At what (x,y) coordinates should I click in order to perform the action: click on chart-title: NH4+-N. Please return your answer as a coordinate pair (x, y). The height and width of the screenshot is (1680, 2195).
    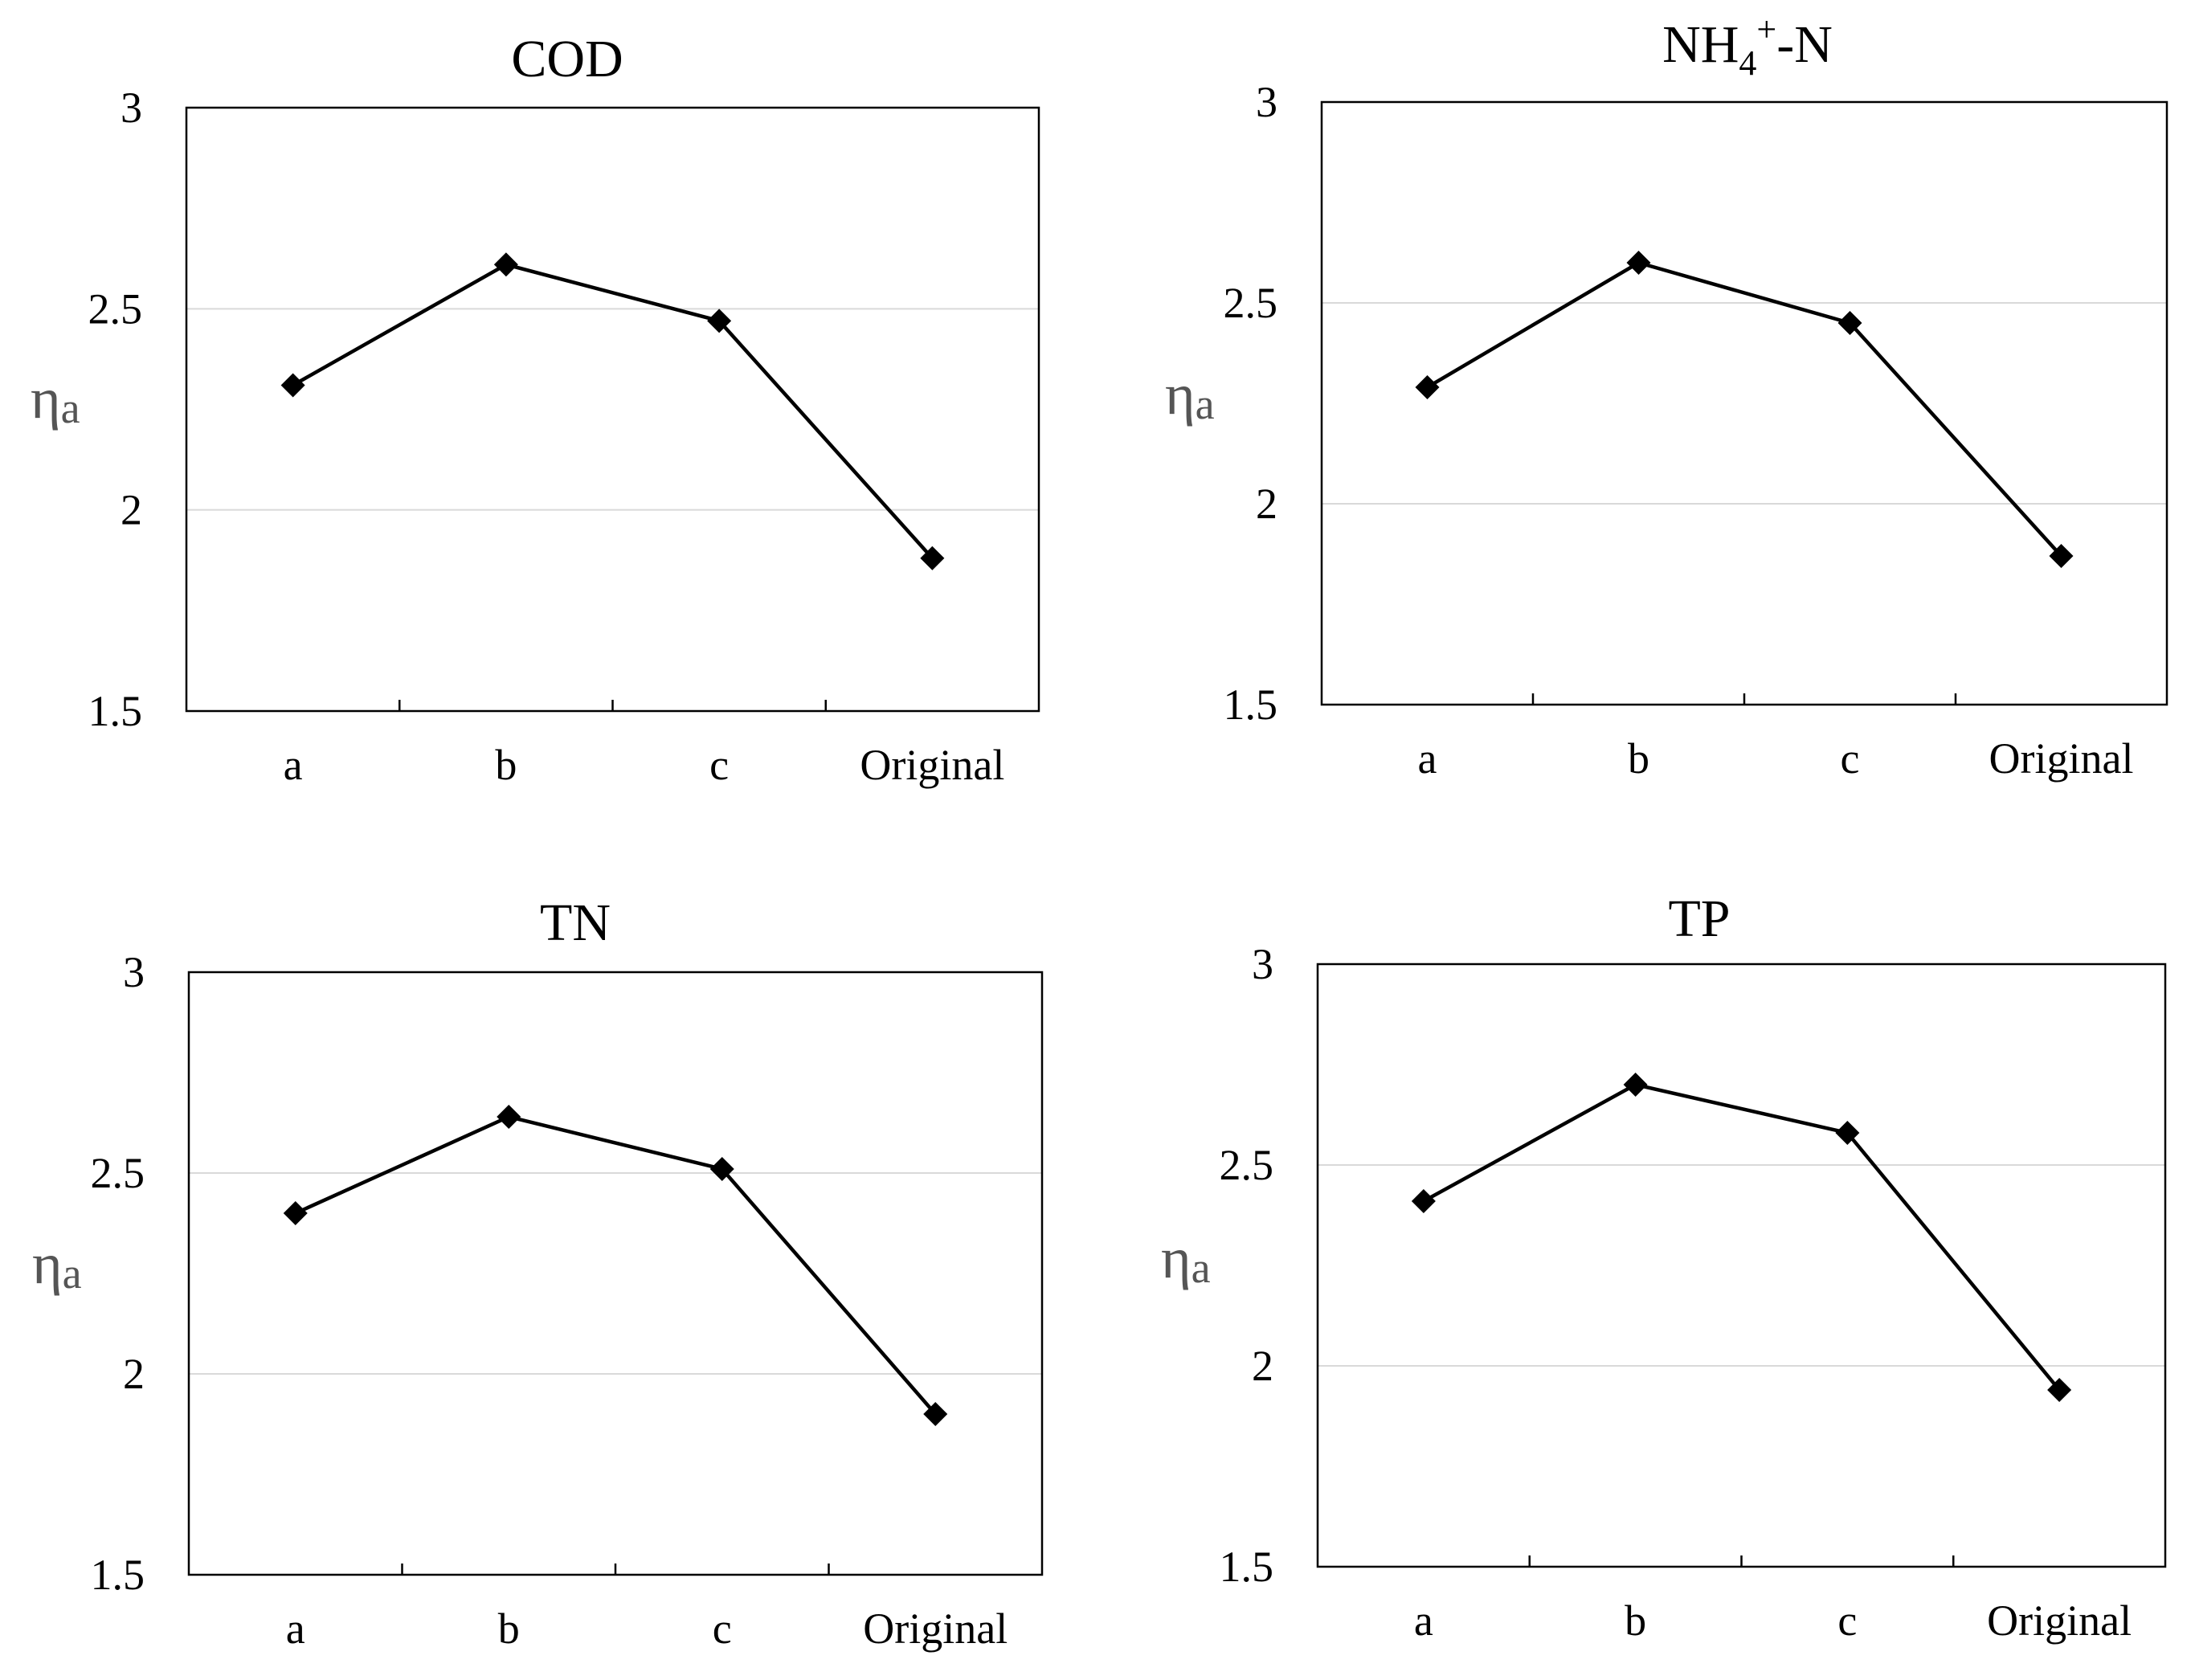
    Looking at the image, I should click on (1747, 46).